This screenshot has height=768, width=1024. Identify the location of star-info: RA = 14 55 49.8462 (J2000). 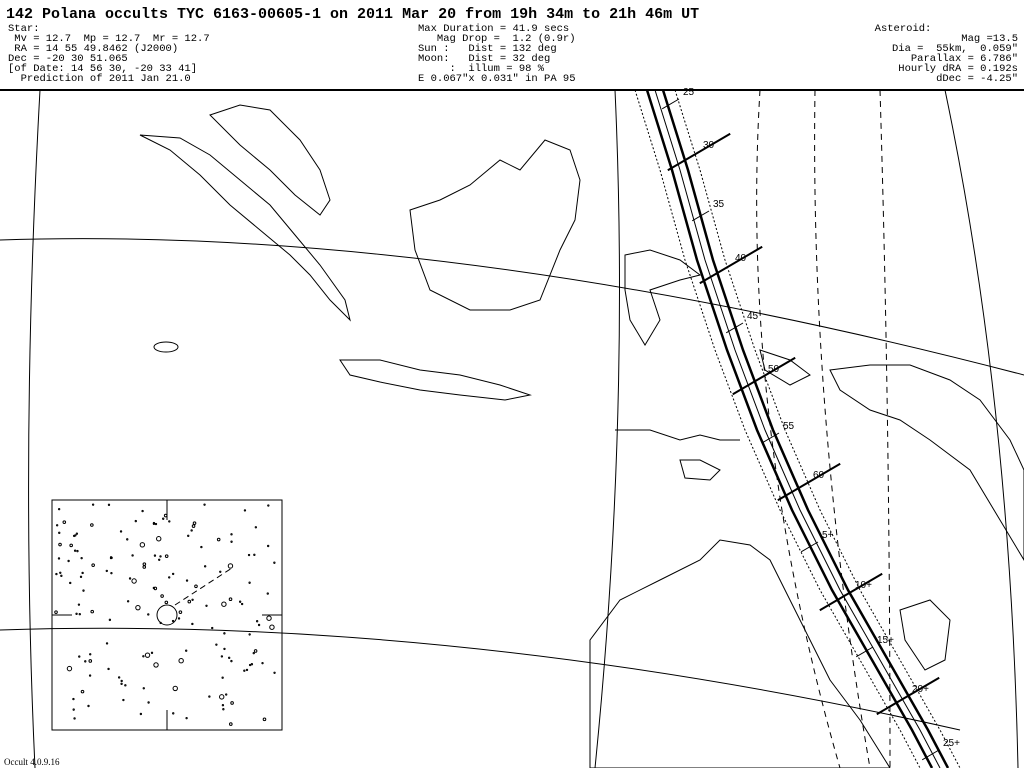
(93, 49).